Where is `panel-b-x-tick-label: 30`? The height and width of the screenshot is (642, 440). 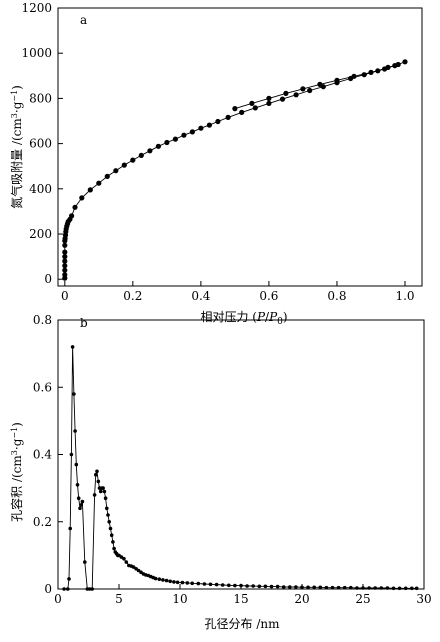
panel-b-x-tick-label: 30 is located at coordinates (423, 599).